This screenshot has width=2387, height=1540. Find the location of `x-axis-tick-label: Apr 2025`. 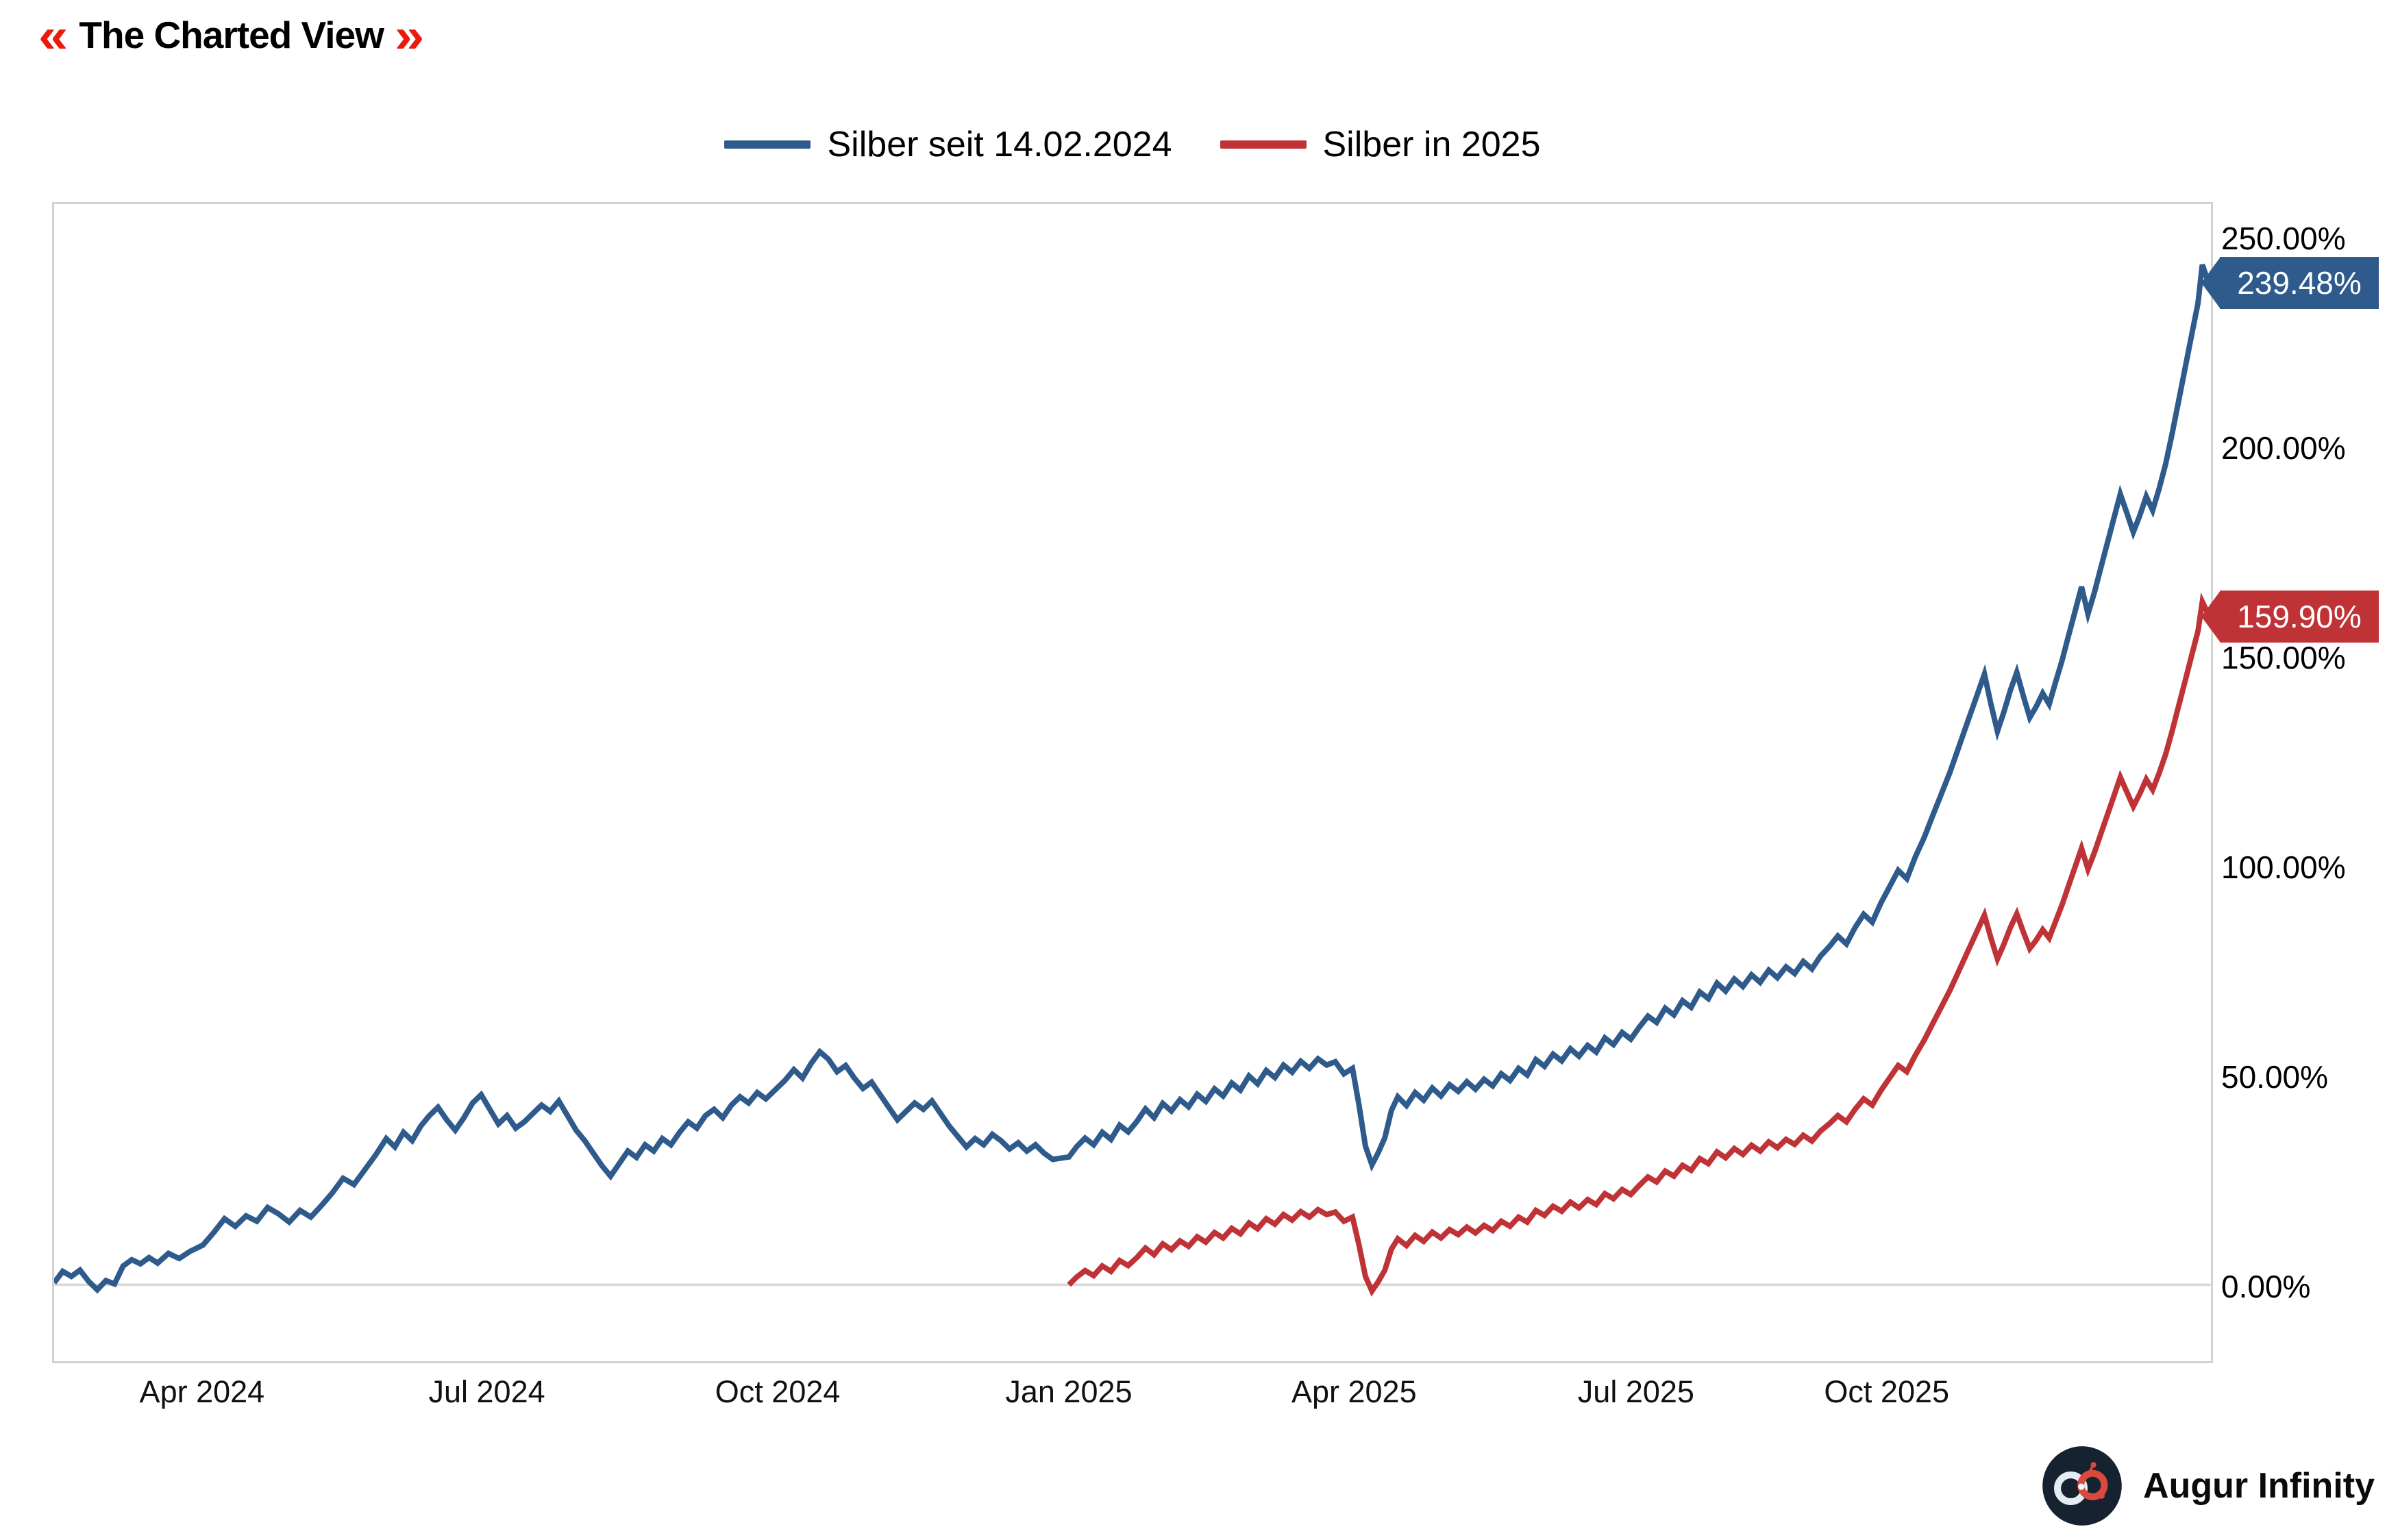

x-axis-tick-label: Apr 2025 is located at coordinates (1354, 1391).